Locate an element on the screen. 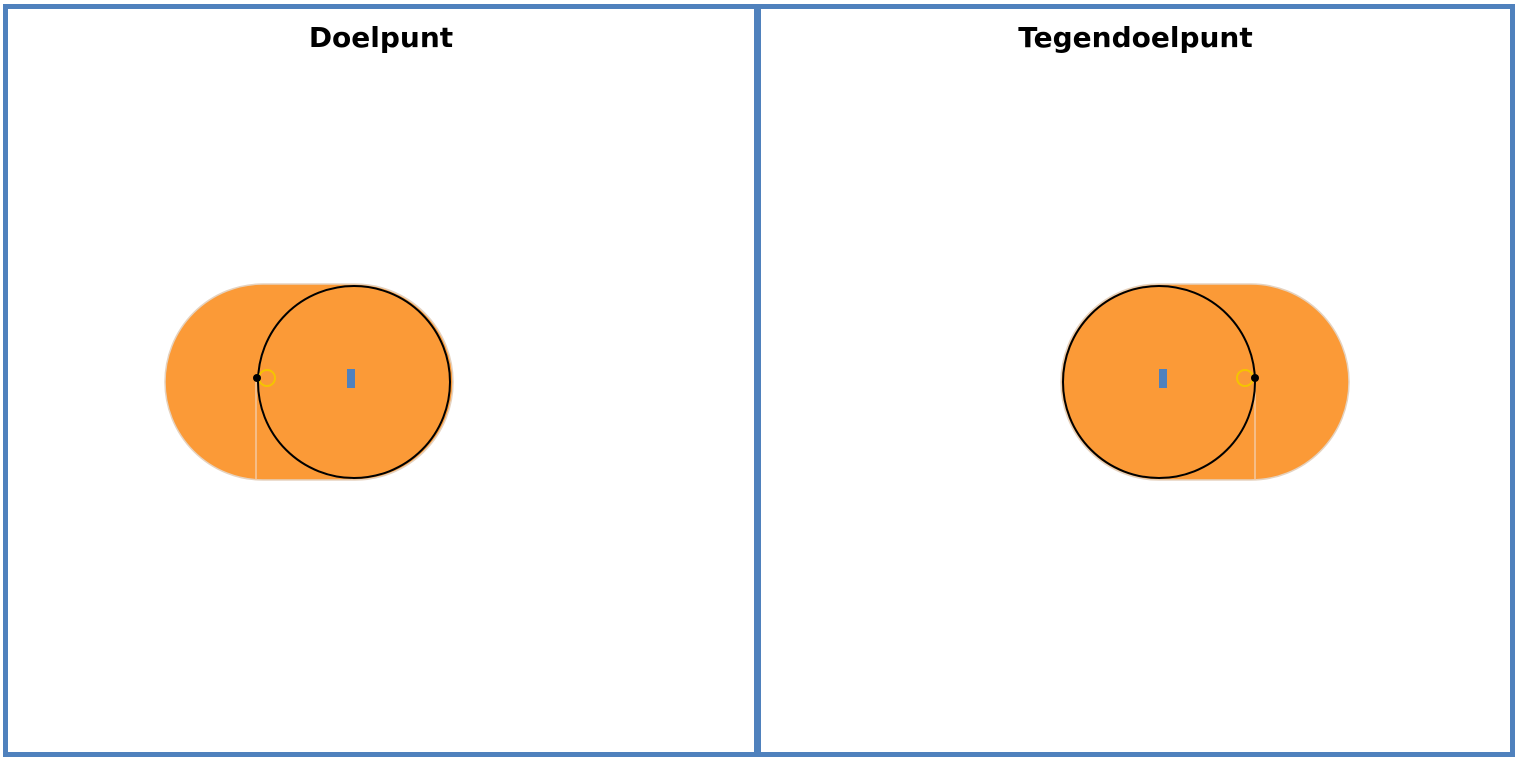 The height and width of the screenshot is (758, 1515). panel-title: Doelpunt is located at coordinates (381, 37).